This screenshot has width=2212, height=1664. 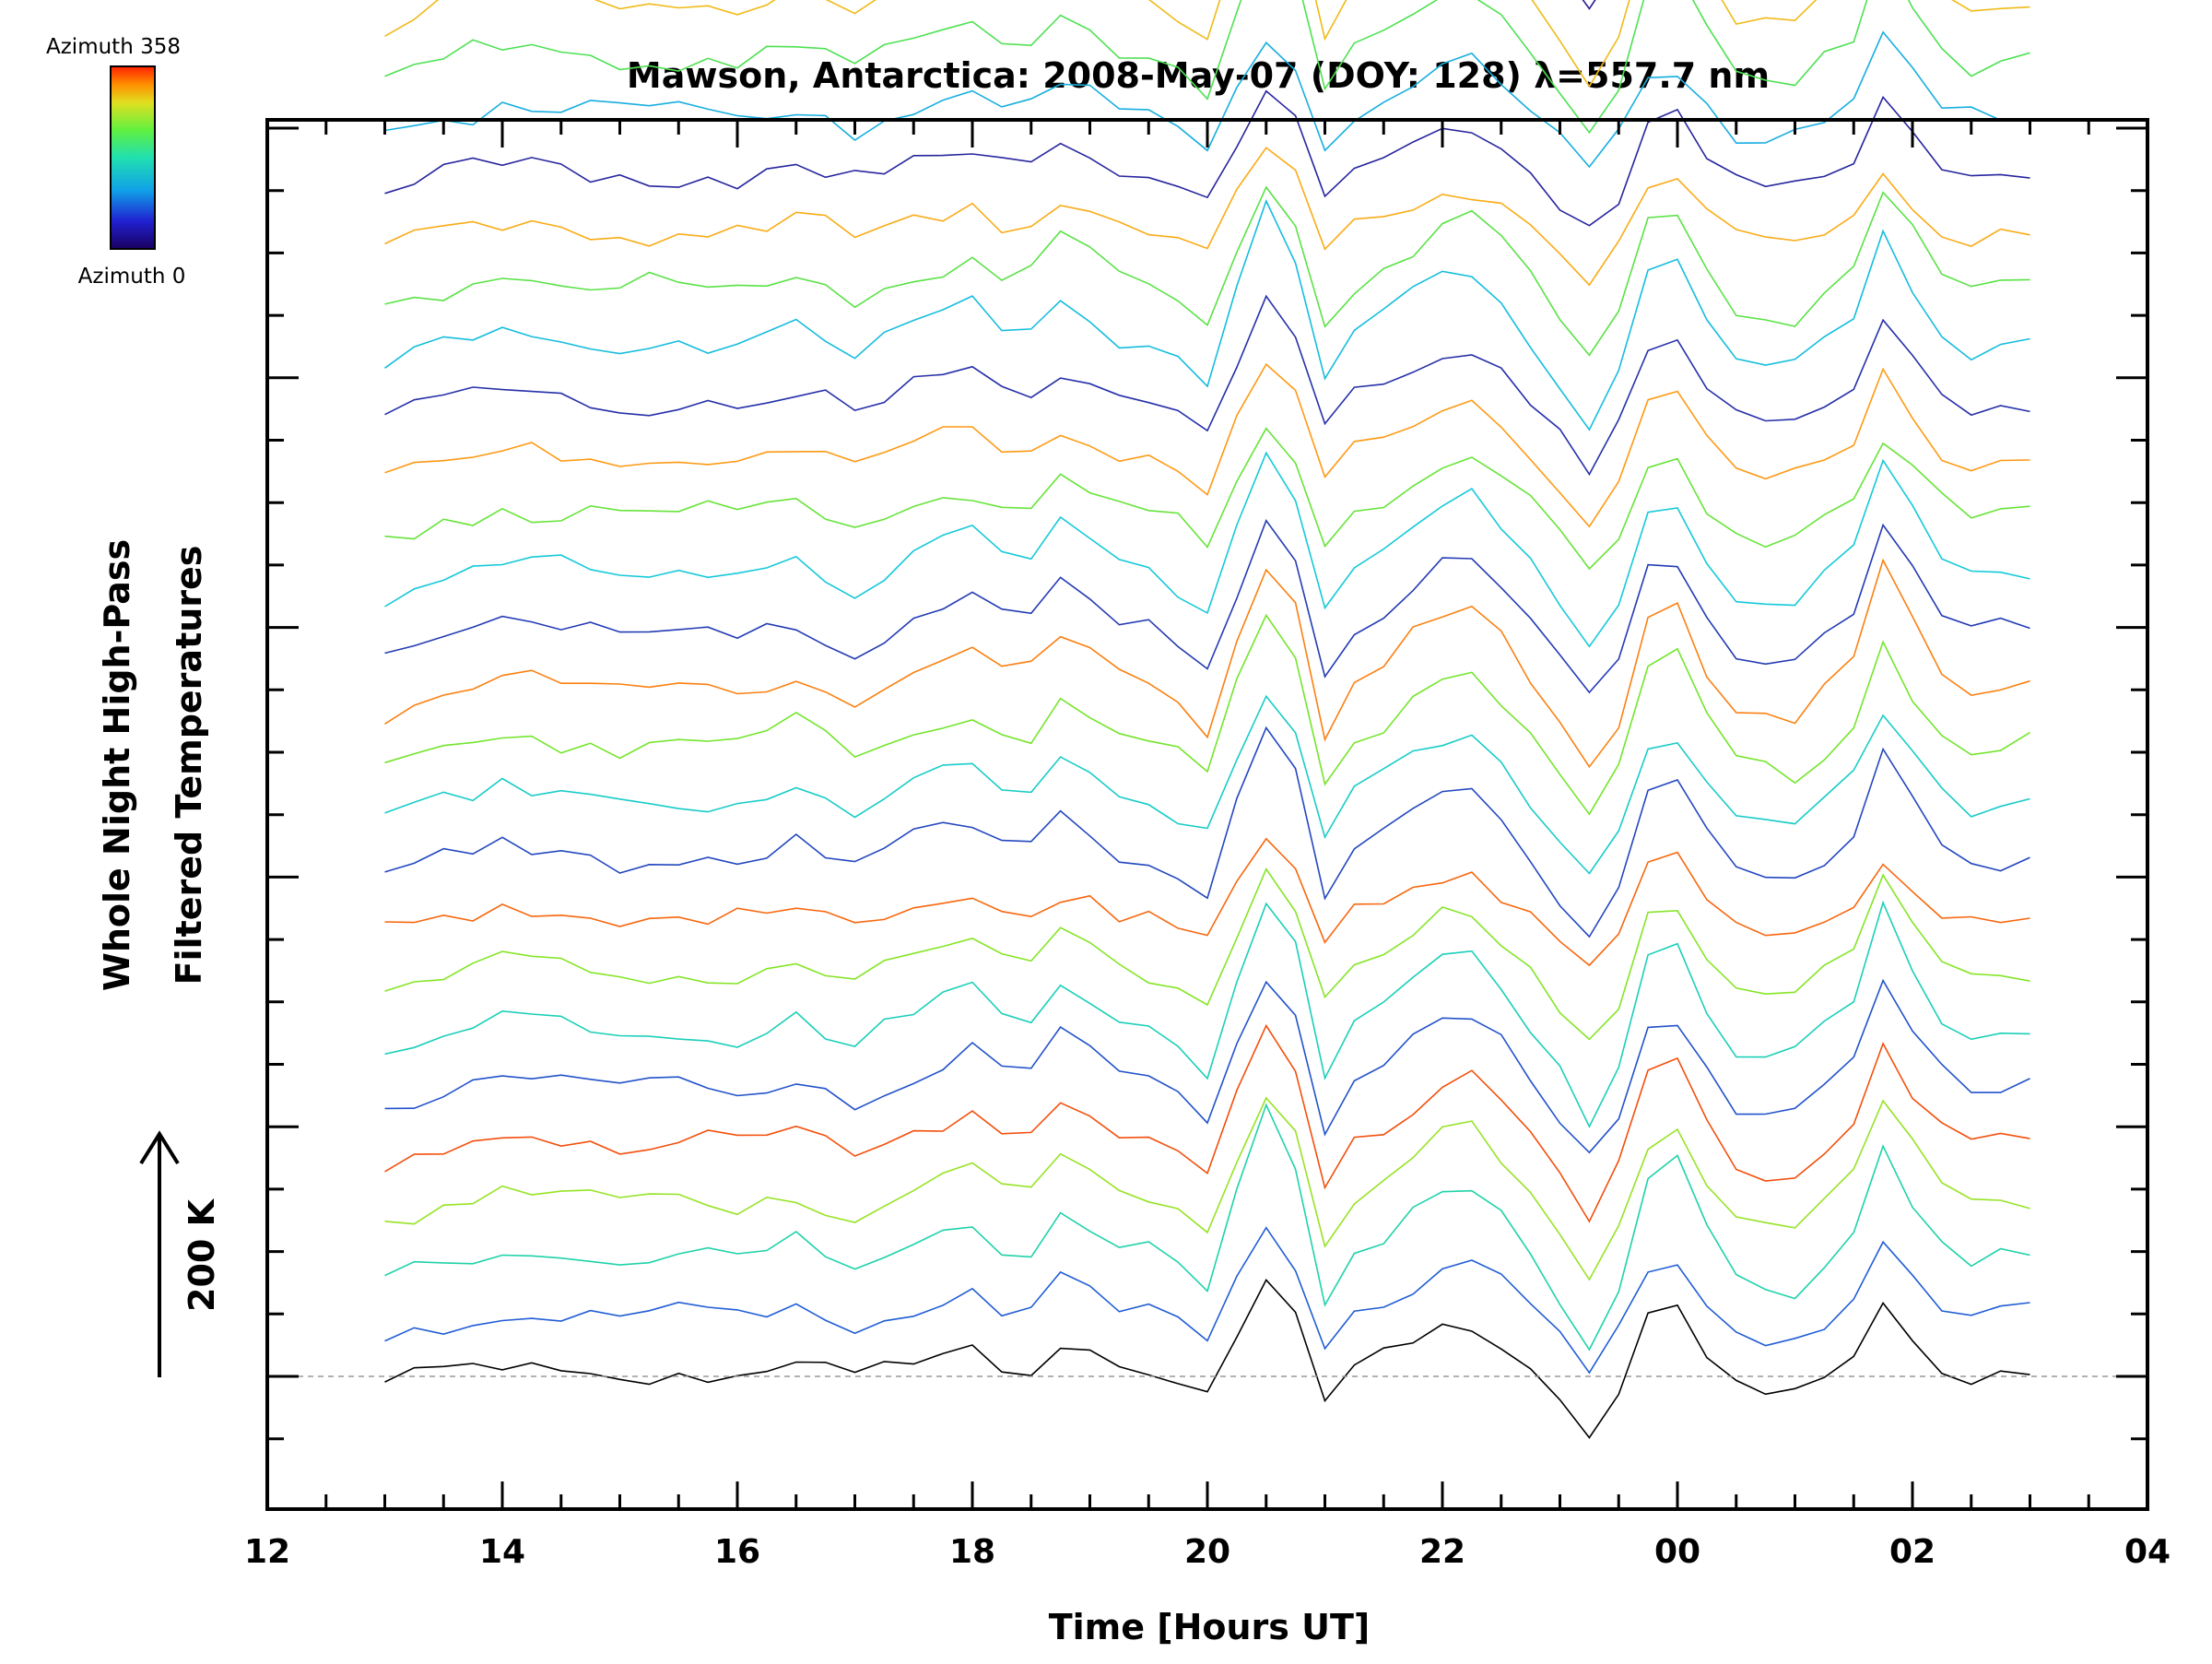 What do you see at coordinates (202, 1255) in the screenshot?
I see `scale-bar-label: 200 K` at bounding box center [202, 1255].